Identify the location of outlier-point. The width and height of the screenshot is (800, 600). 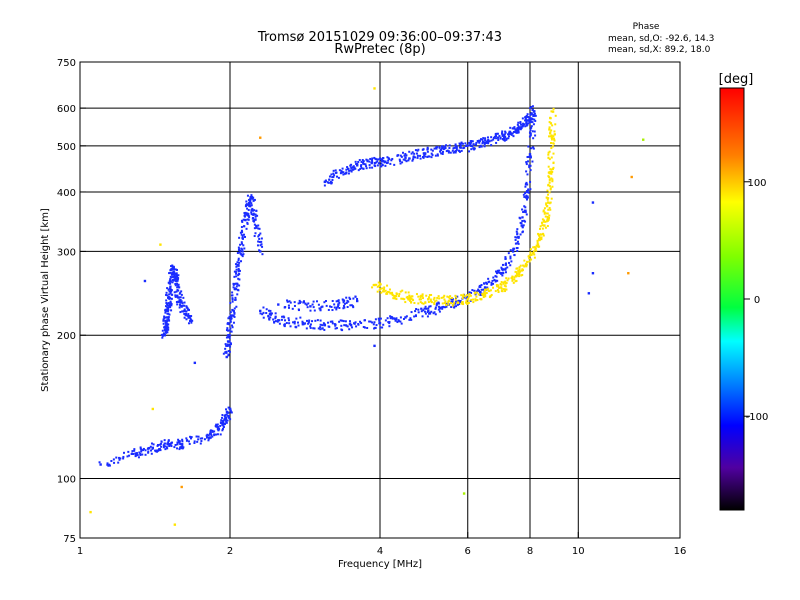
(90, 512).